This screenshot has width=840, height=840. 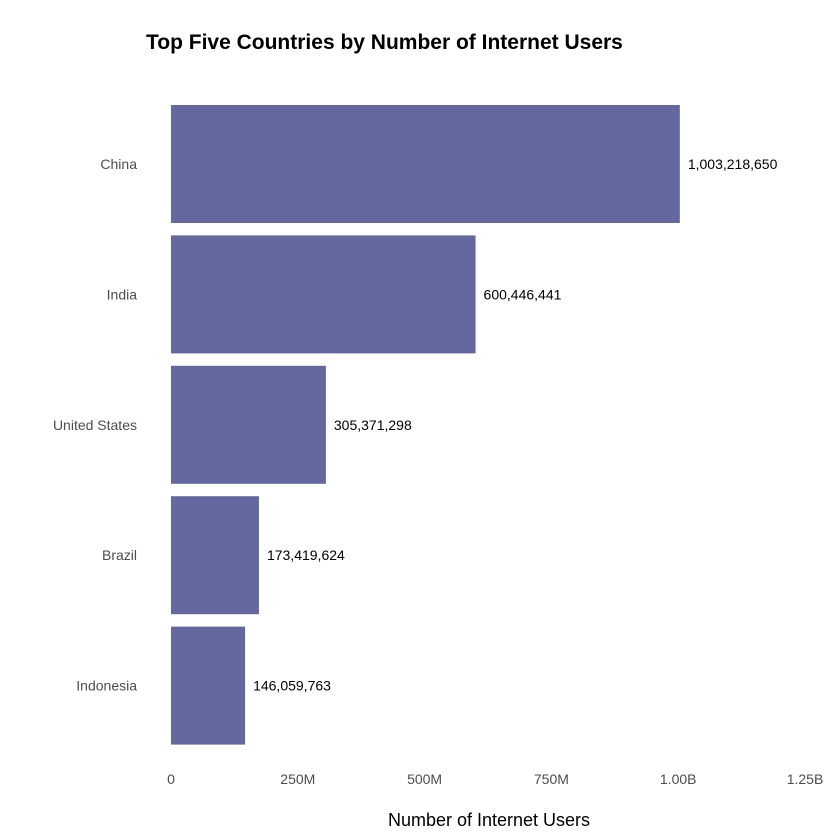 I want to click on category-label-united-states: United States, so click(x=95, y=425).